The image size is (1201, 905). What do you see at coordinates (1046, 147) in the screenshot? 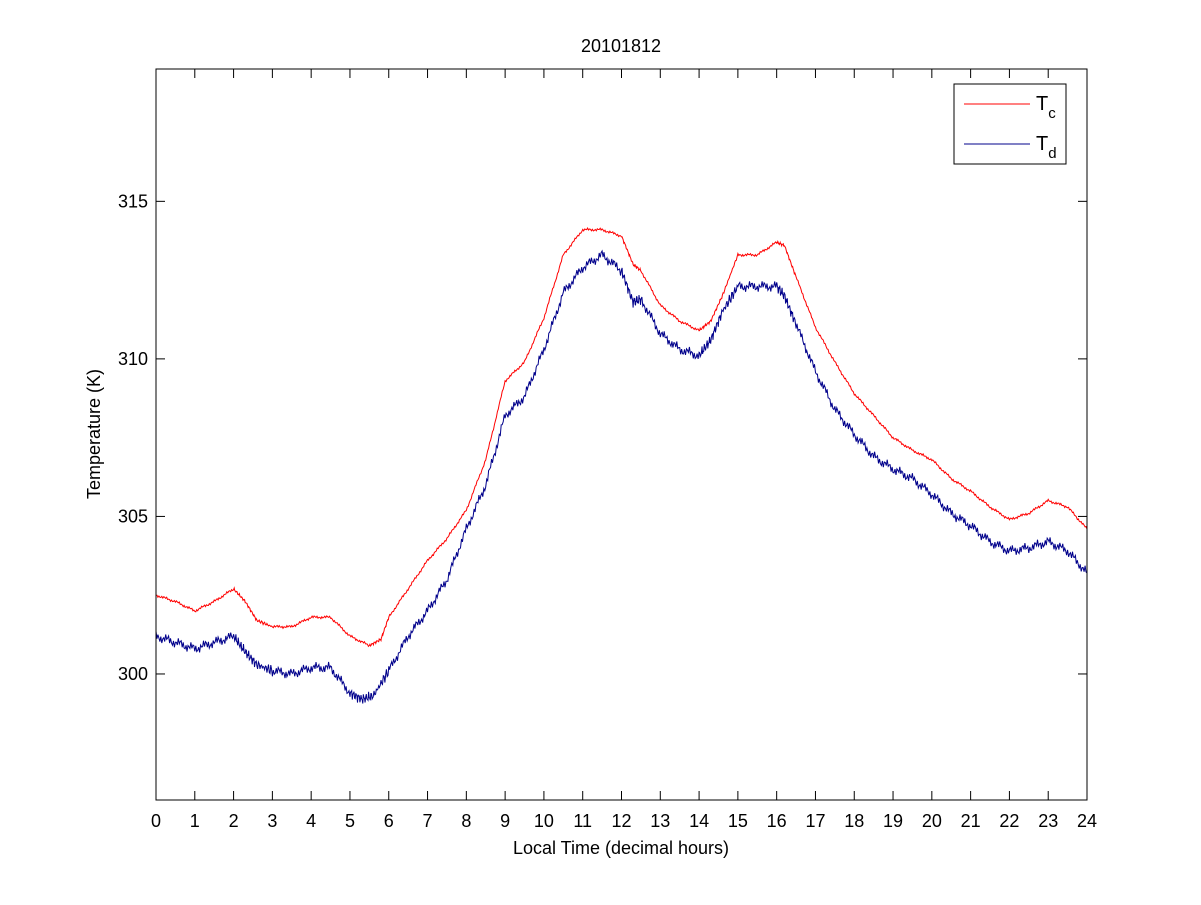
I see `legend-label-td: Td` at bounding box center [1046, 147].